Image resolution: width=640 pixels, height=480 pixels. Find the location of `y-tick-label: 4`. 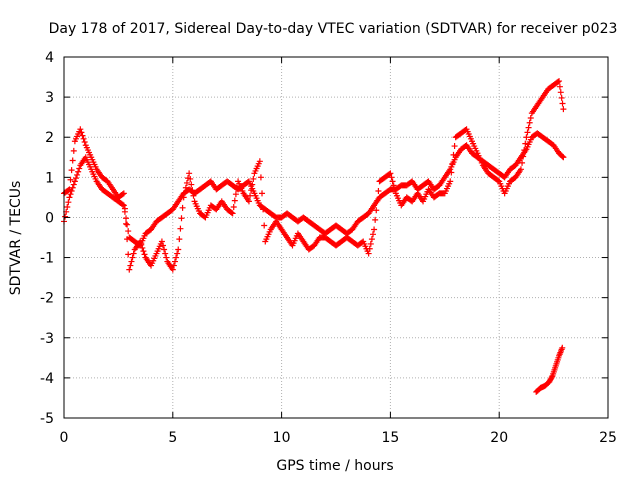

y-tick-label: 4 is located at coordinates (49, 58).